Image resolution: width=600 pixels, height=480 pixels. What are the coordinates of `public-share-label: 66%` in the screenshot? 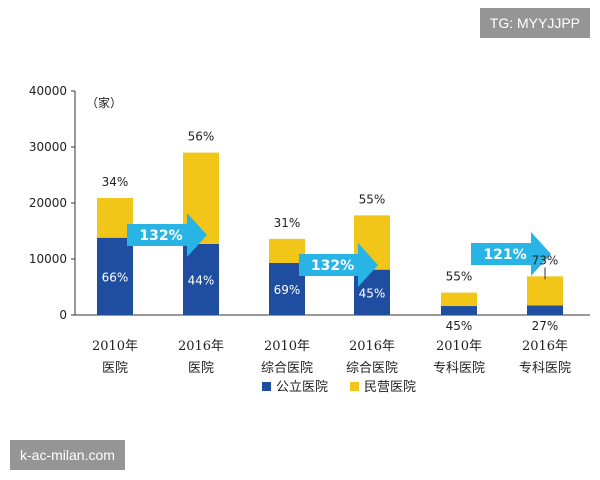 It's located at (115, 277).